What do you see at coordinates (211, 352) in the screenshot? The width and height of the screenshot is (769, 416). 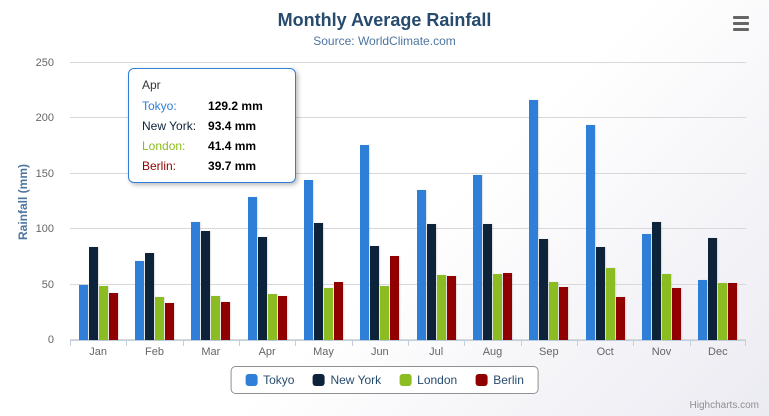 I see `x-axis-label: Mar` at bounding box center [211, 352].